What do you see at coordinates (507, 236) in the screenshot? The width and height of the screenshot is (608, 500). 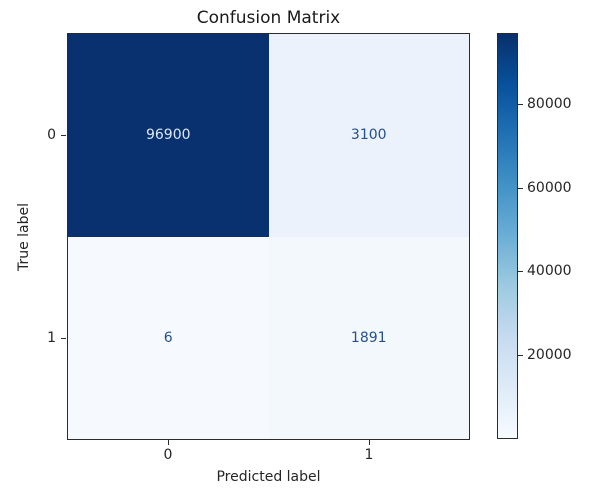 I see `colorbar` at bounding box center [507, 236].